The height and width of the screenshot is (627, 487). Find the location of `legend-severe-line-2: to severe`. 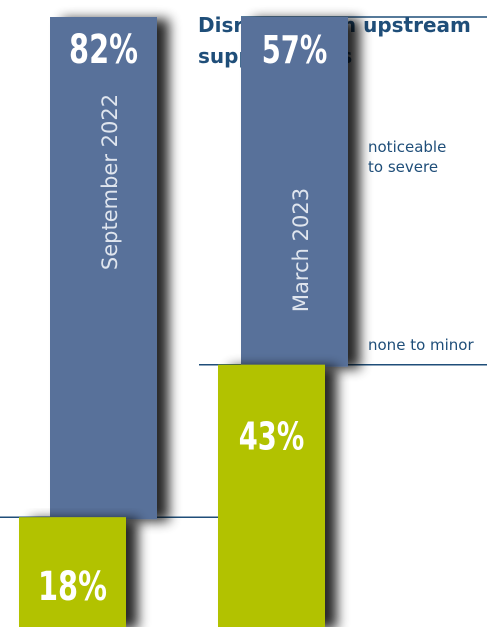

legend-severe-line-2: to severe is located at coordinates (403, 167).